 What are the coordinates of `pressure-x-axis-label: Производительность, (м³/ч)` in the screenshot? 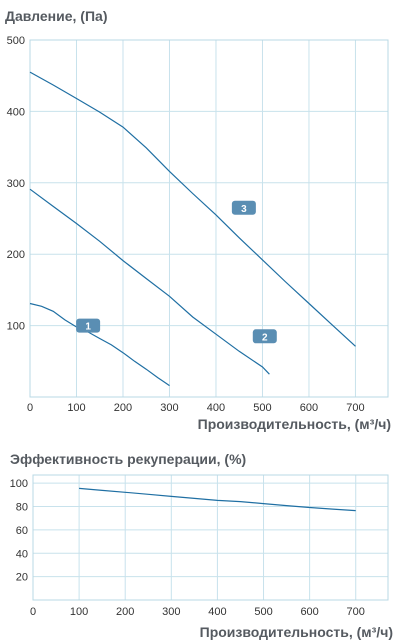 It's located at (294, 424).